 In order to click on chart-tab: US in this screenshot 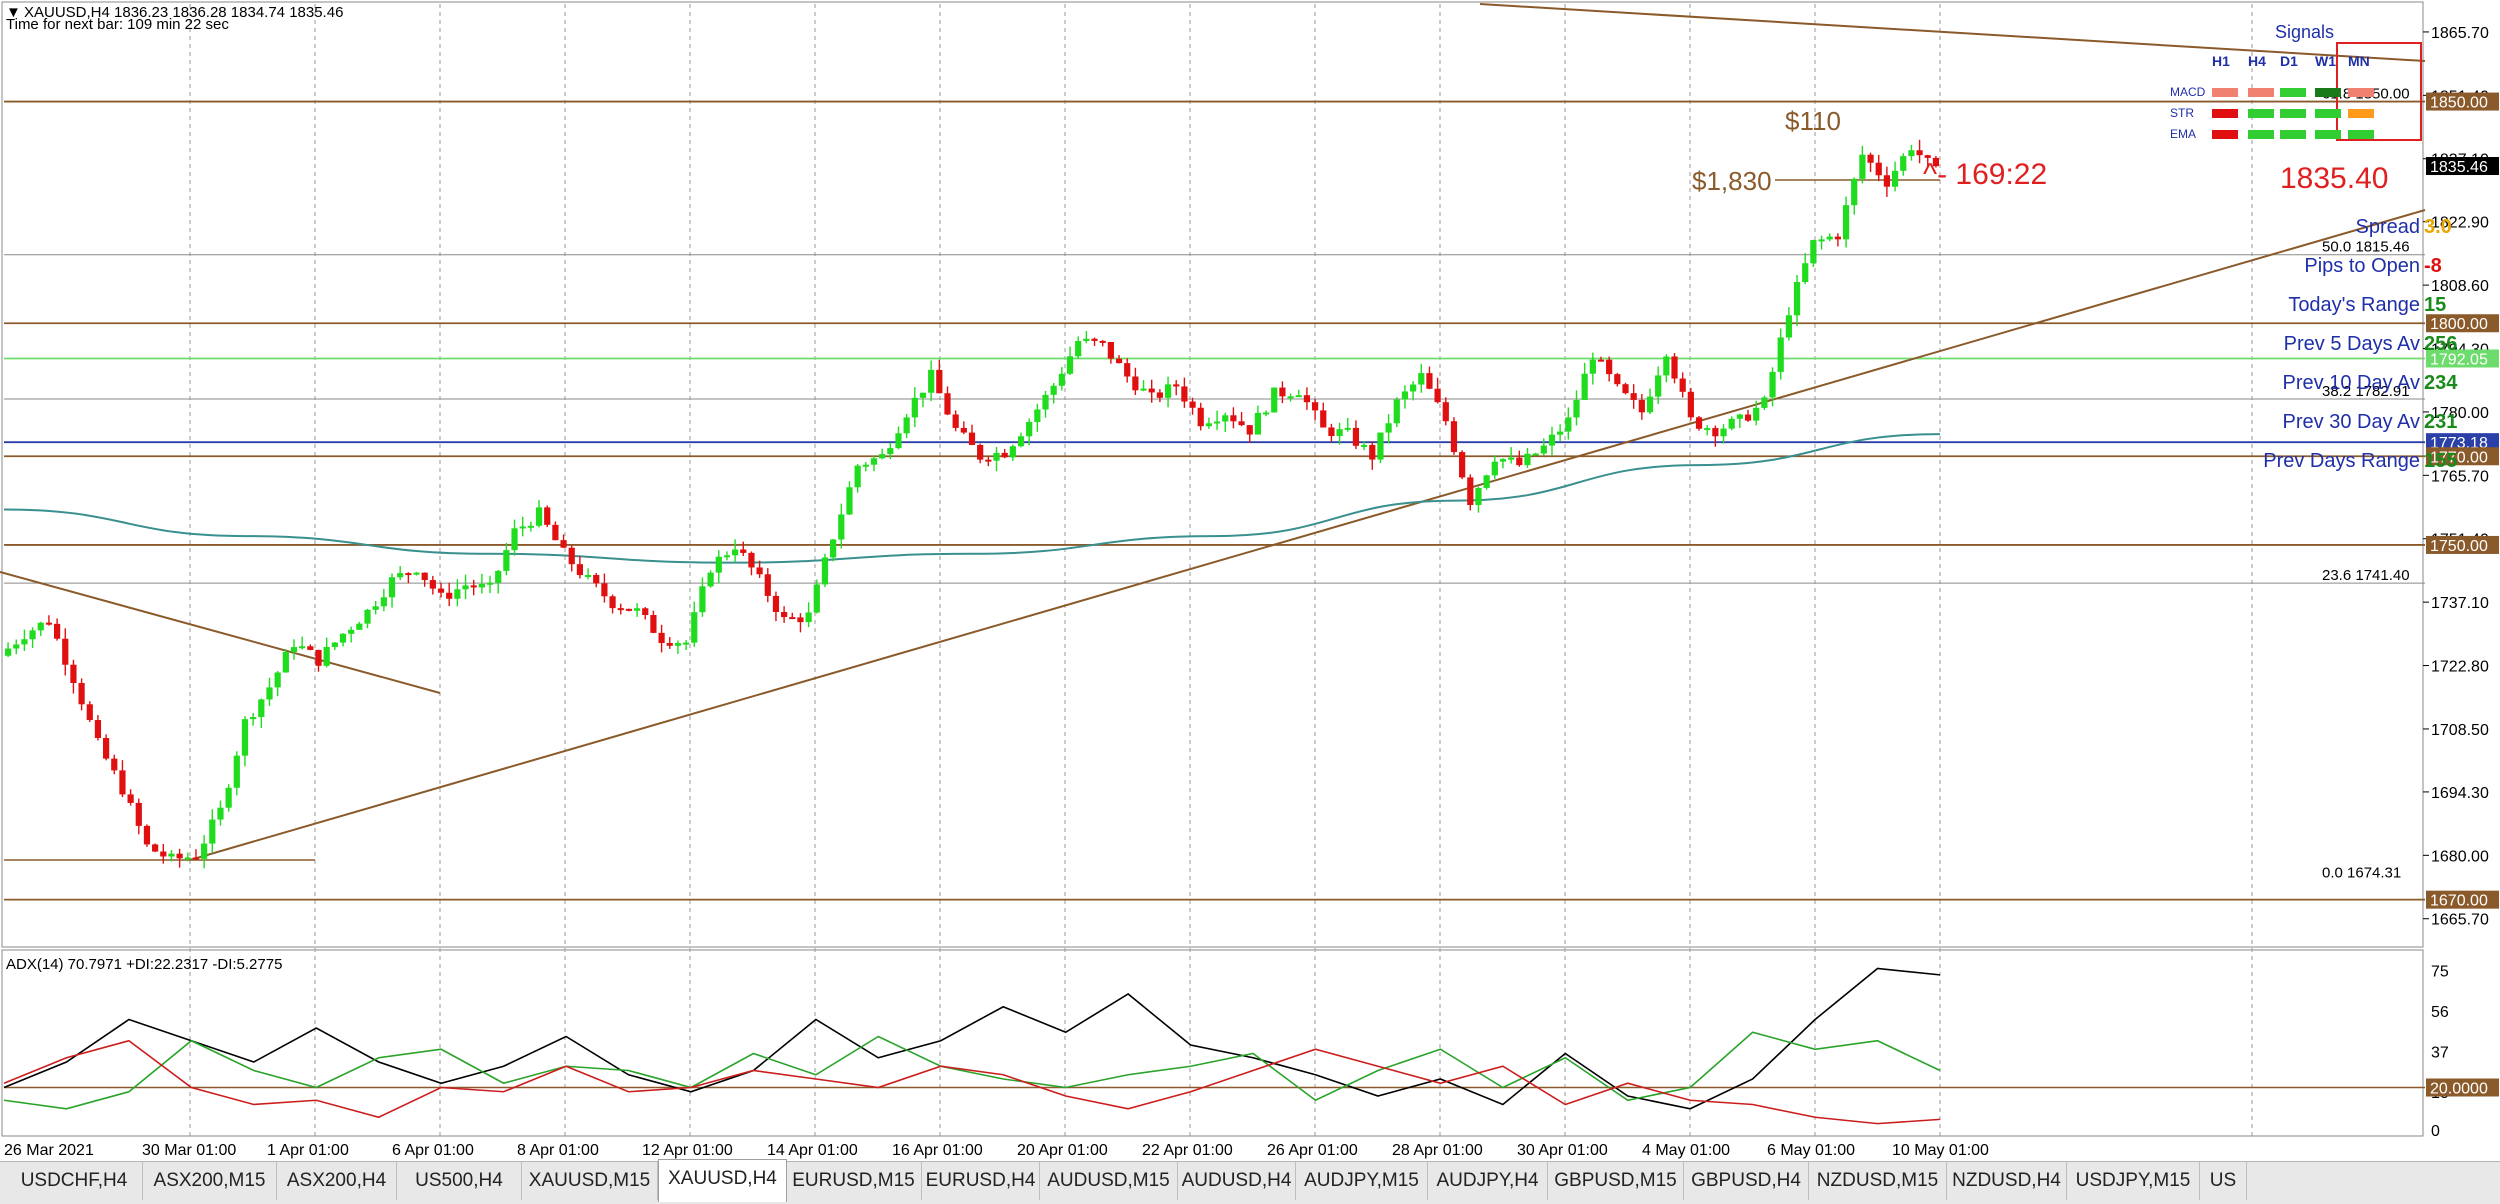, I will do `click(2223, 1181)`.